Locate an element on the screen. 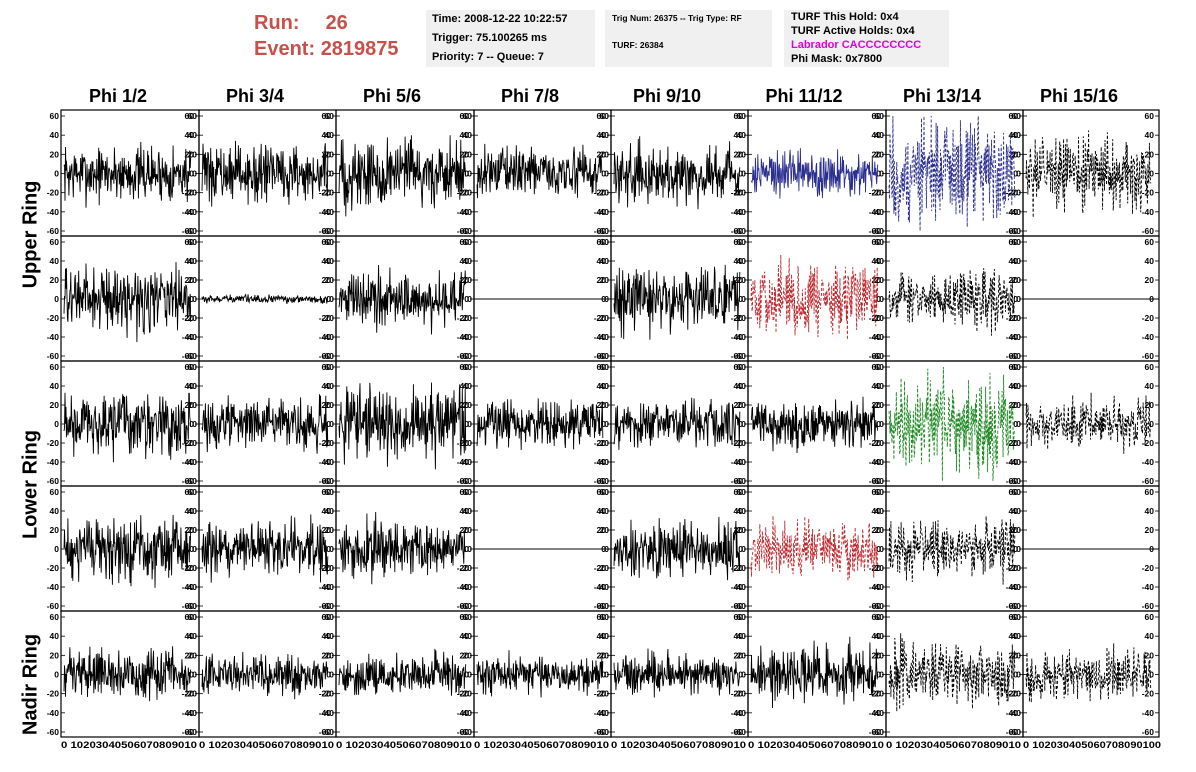 The image size is (1196, 772). series-line-r2c5 is located at coordinates (814, 425).